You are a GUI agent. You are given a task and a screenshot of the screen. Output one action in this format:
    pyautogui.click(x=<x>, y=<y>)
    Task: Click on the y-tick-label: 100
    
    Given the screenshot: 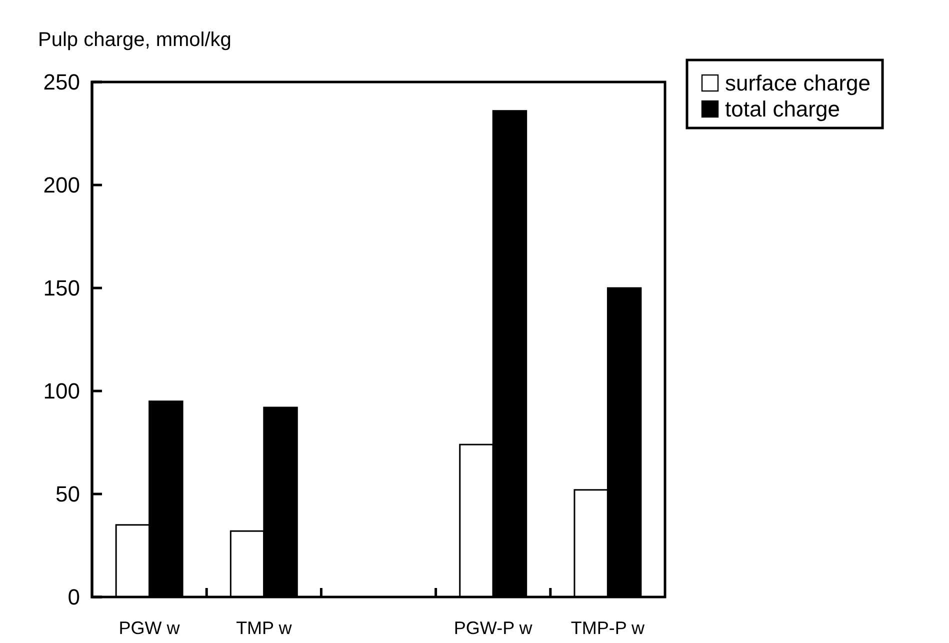 What is the action you would take?
    pyautogui.click(x=61, y=391)
    